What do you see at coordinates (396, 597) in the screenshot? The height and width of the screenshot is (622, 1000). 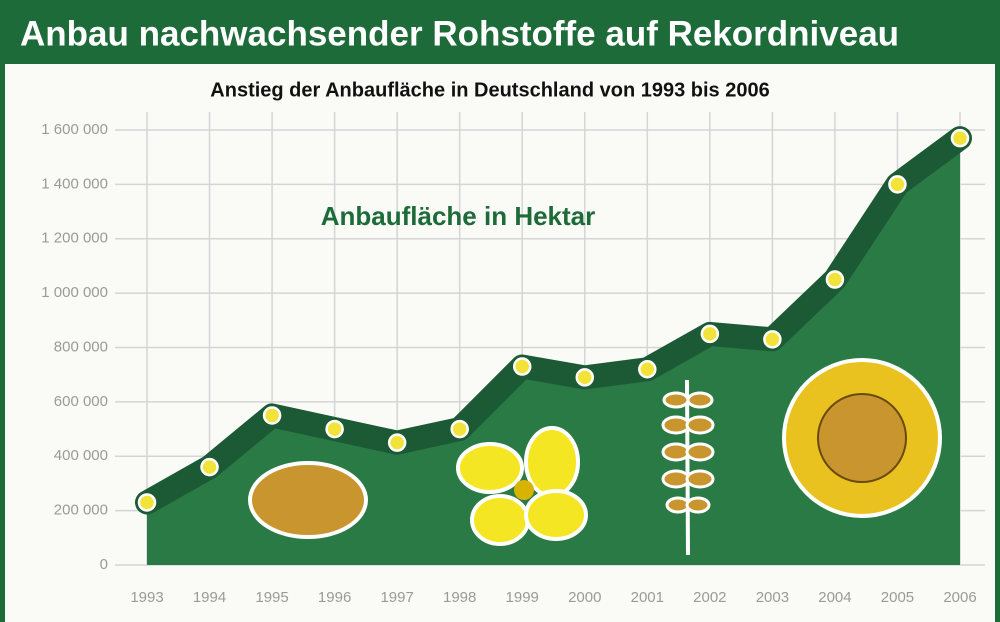 I see `x-tick-label: 1997` at bounding box center [396, 597].